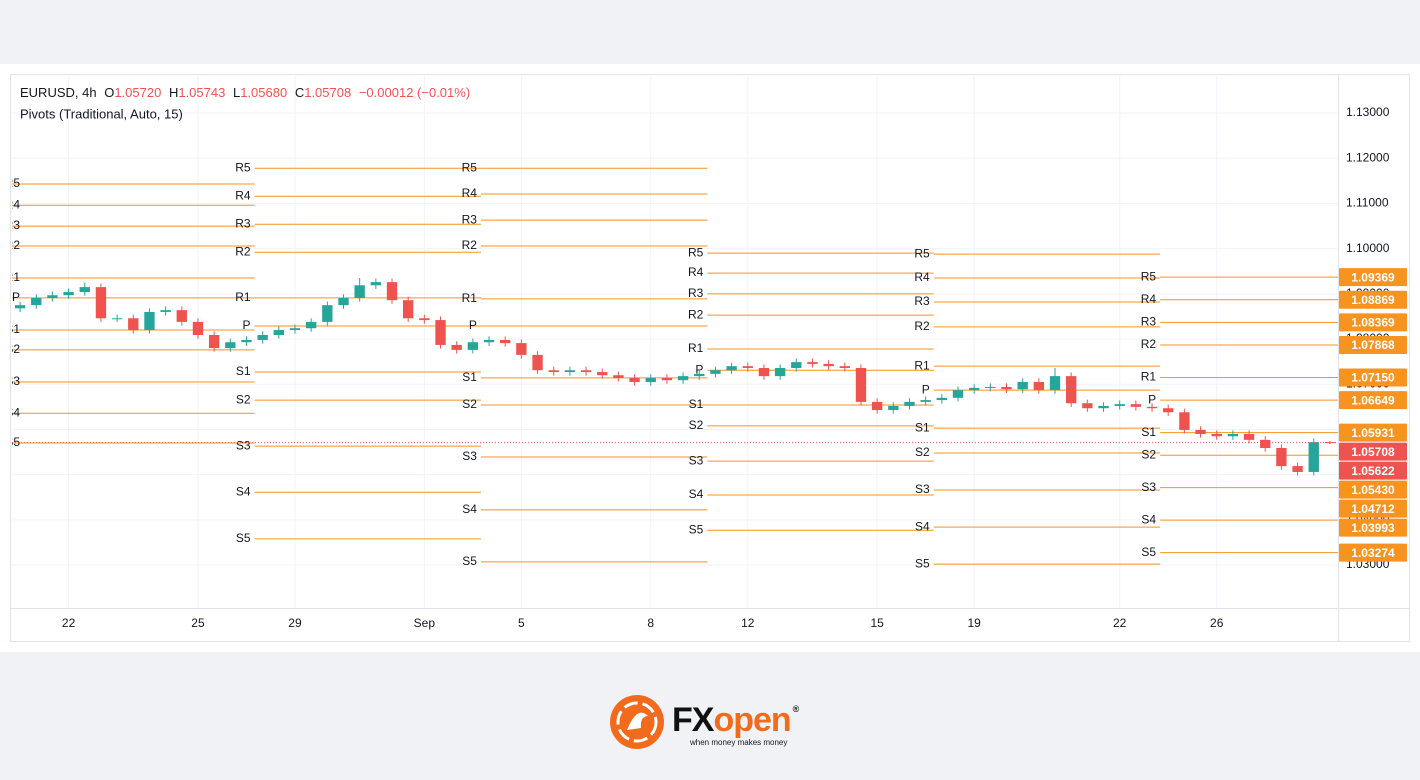  Describe the element at coordinates (109, 92) in the screenshot. I see `ohlc-label: O` at that location.